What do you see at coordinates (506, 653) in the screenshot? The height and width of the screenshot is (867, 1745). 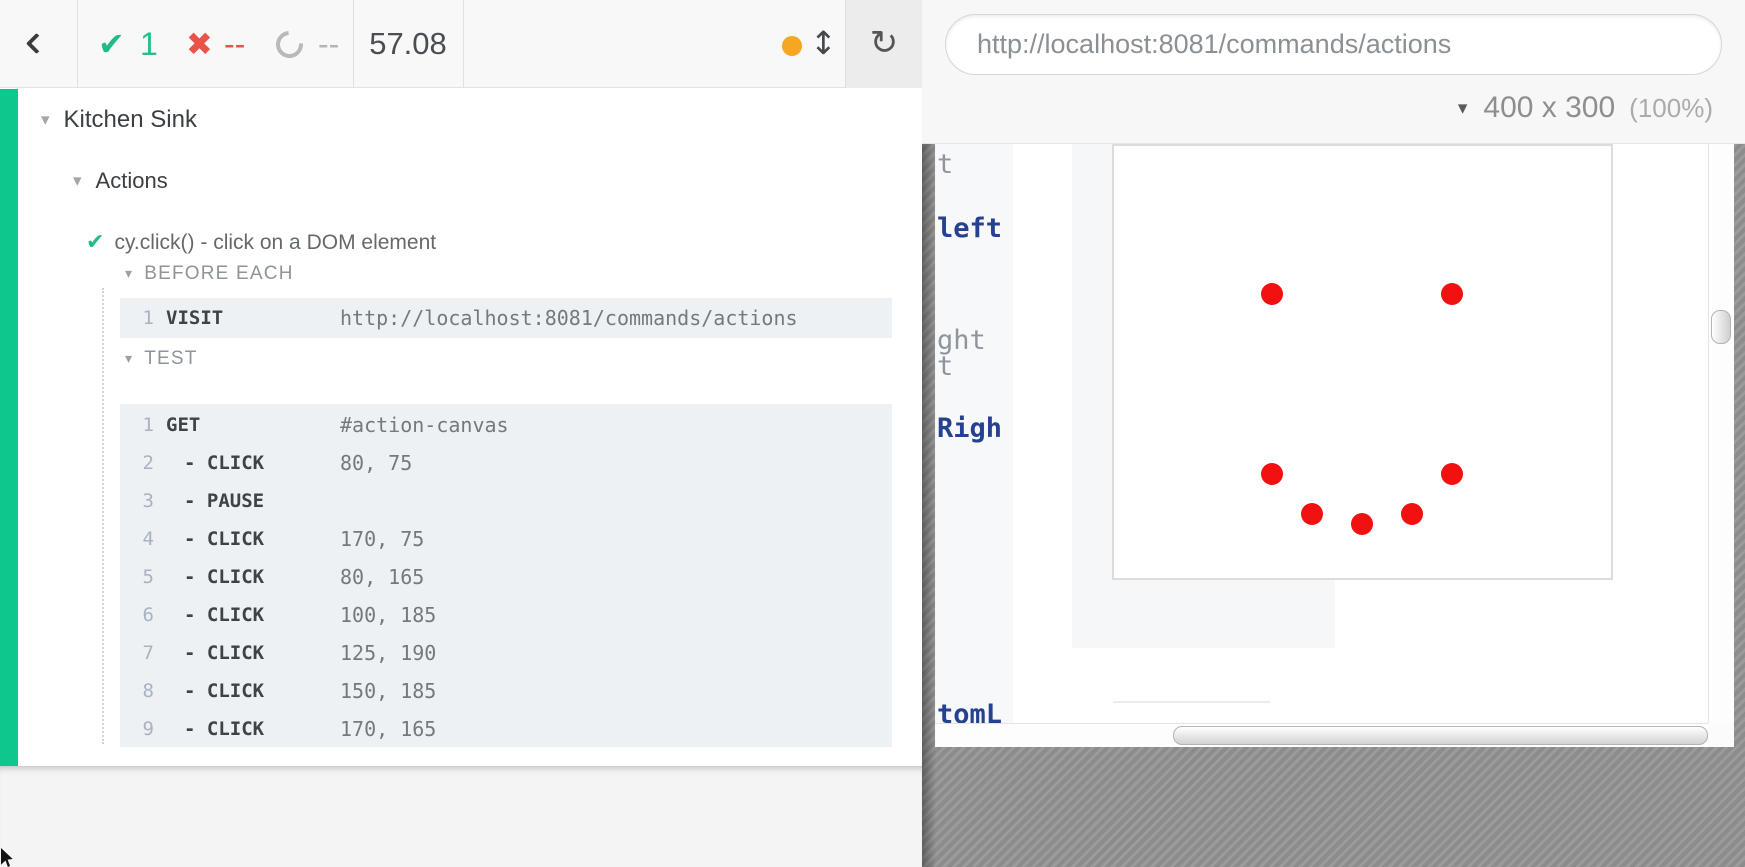 I see `command-row: 7 - CLICK 125, 190` at bounding box center [506, 653].